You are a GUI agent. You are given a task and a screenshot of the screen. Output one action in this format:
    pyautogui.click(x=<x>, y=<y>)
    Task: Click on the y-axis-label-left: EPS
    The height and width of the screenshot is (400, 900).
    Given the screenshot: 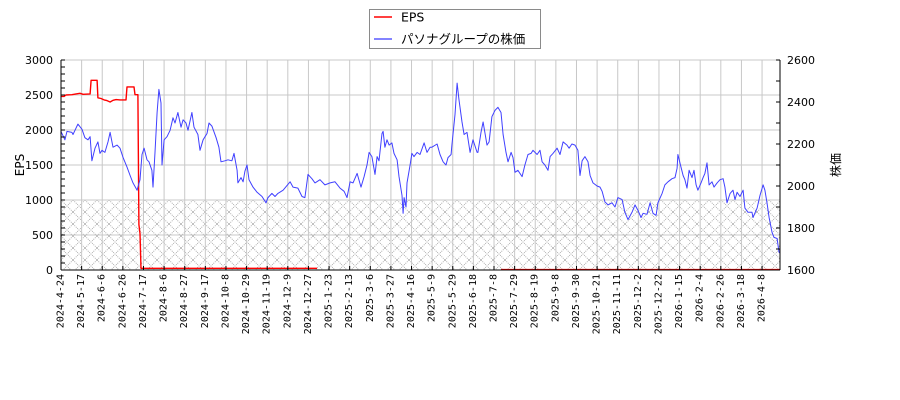 What is the action you would take?
    pyautogui.click(x=20, y=165)
    